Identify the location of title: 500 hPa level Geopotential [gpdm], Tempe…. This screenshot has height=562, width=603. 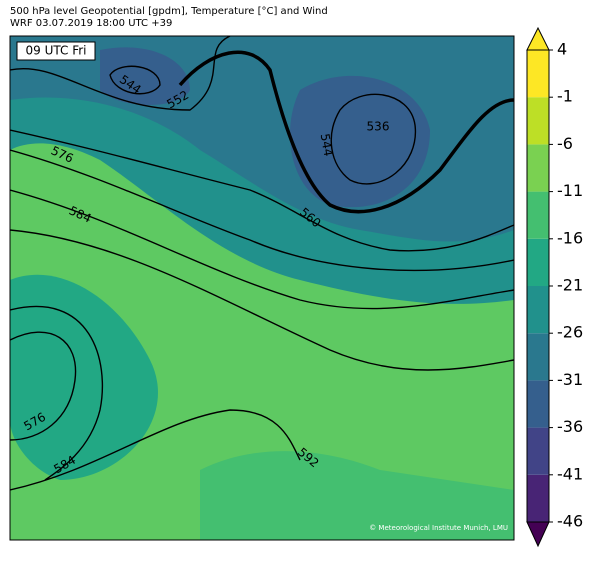
(169, 11).